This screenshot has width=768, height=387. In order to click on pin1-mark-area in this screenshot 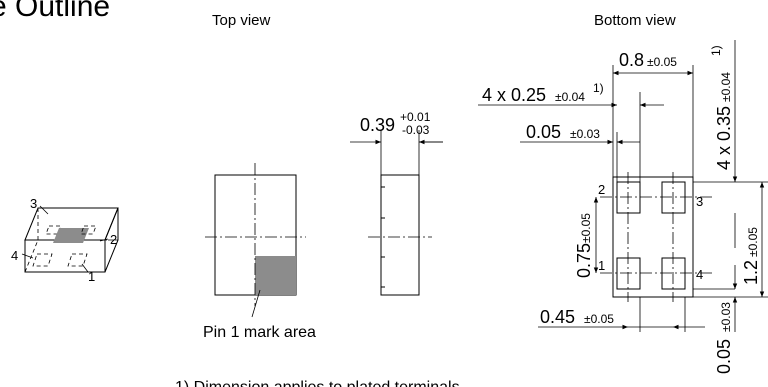, I will do `click(275, 275)`.